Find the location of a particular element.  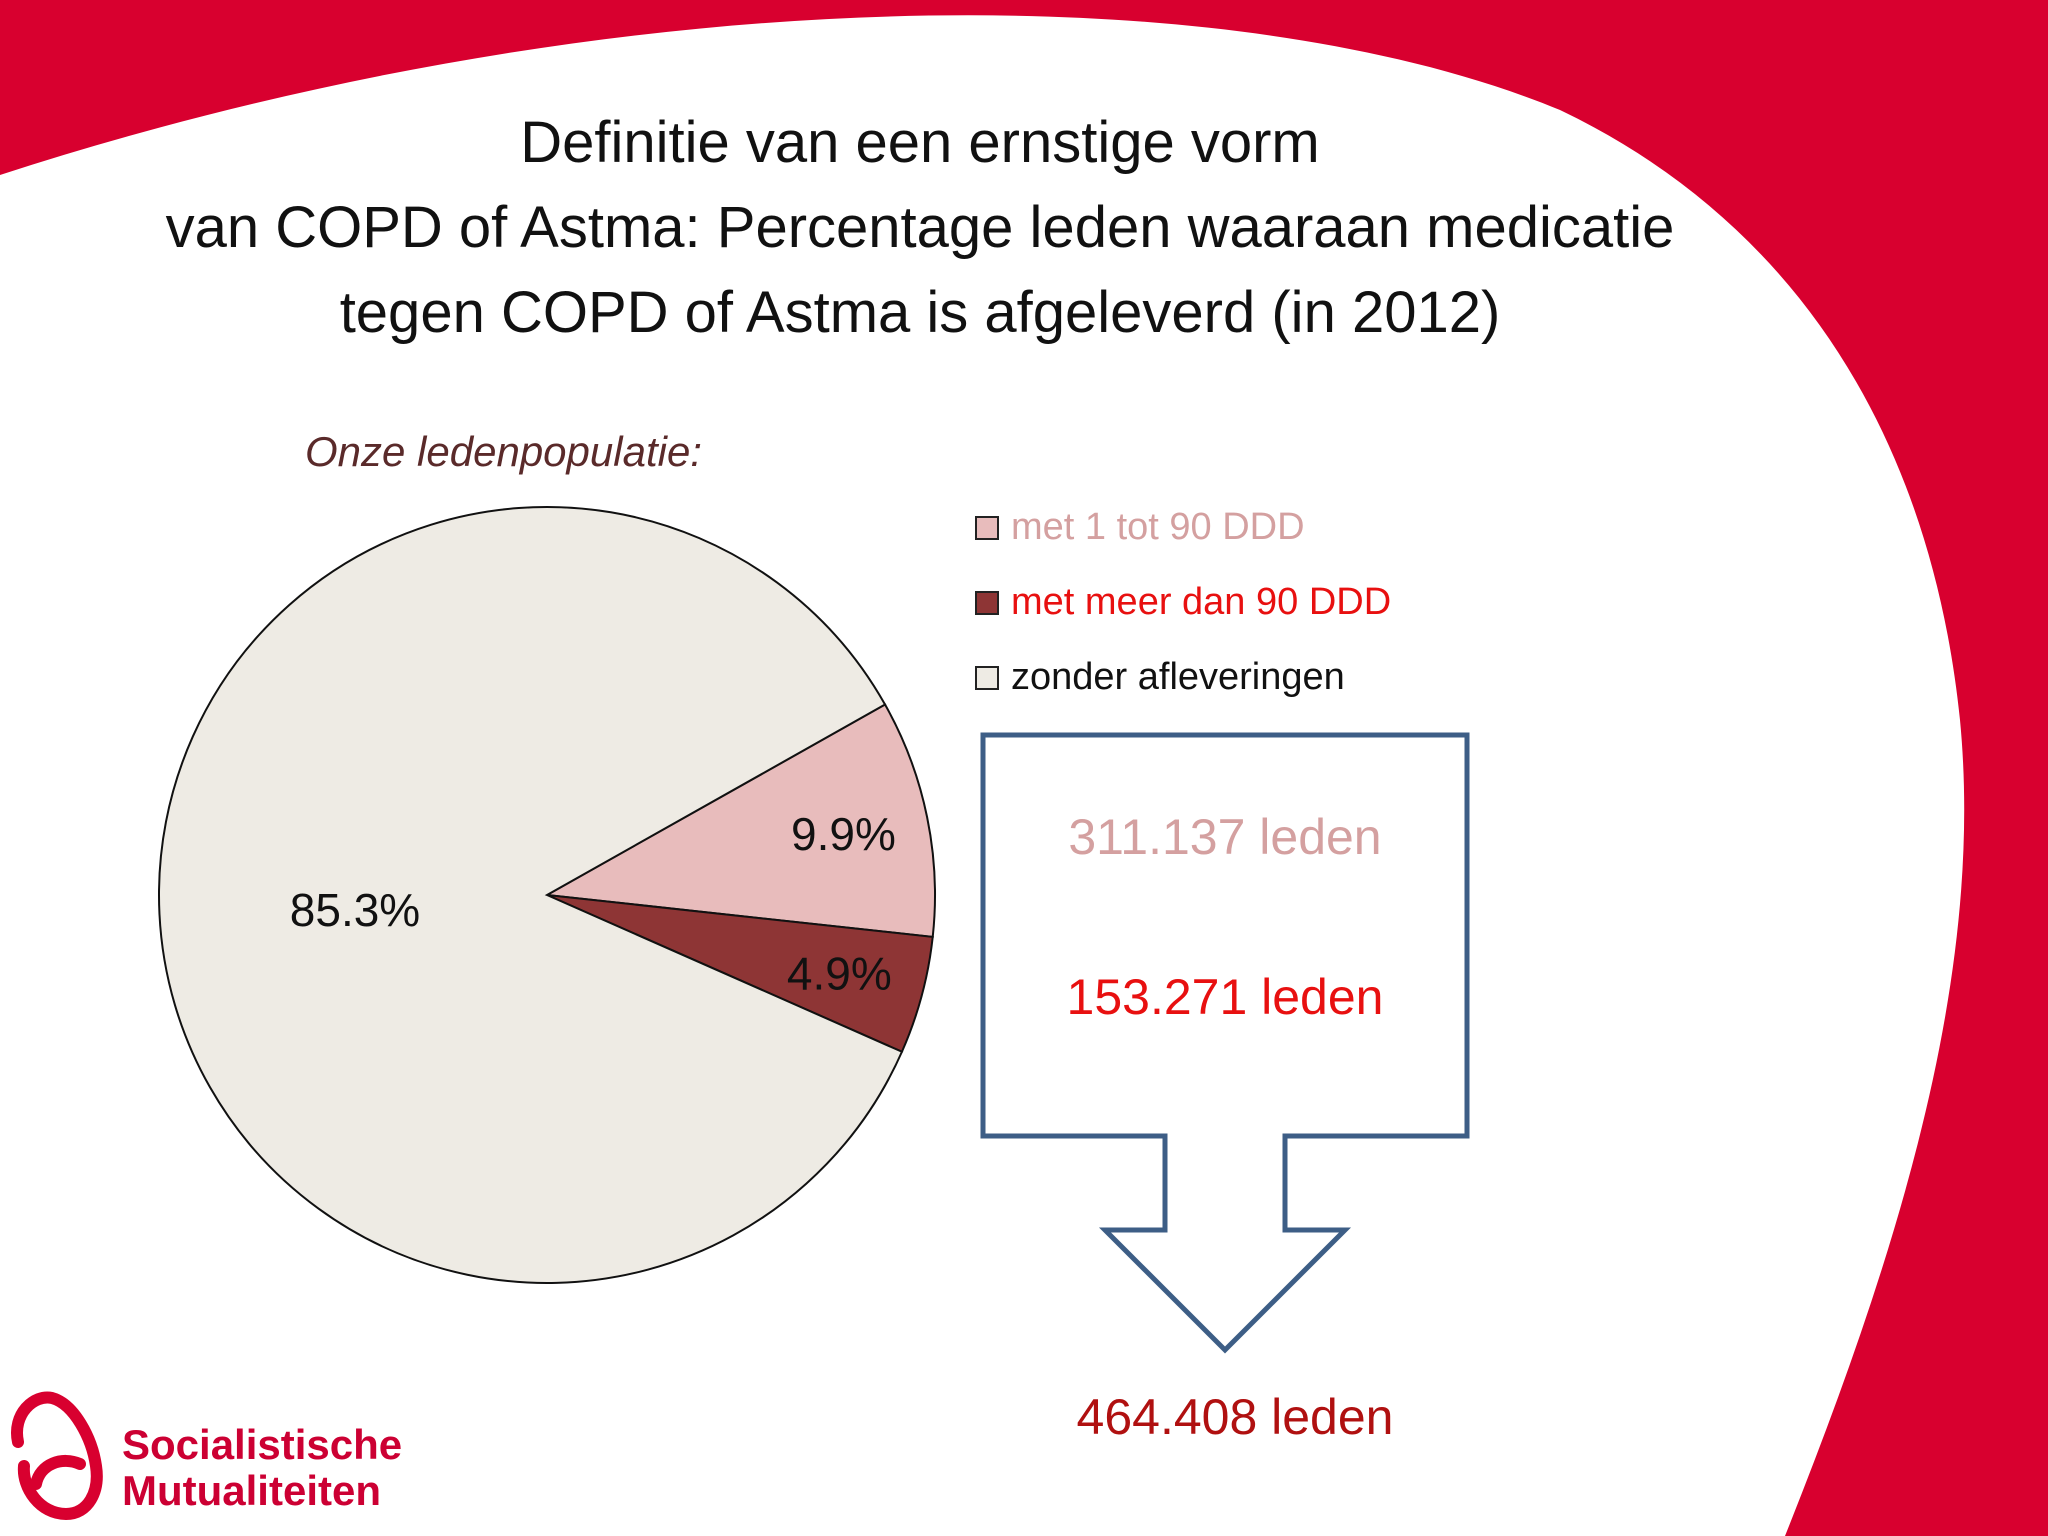

title-line-1: Definitie van een ernstige vorm is located at coordinates (920, 142).